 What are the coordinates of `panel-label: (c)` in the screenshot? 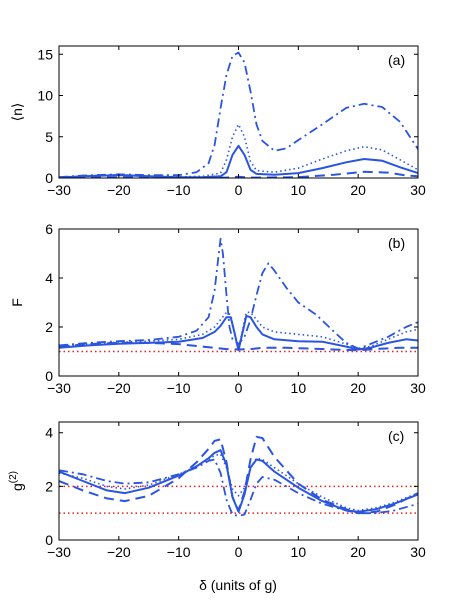 It's located at (396, 436).